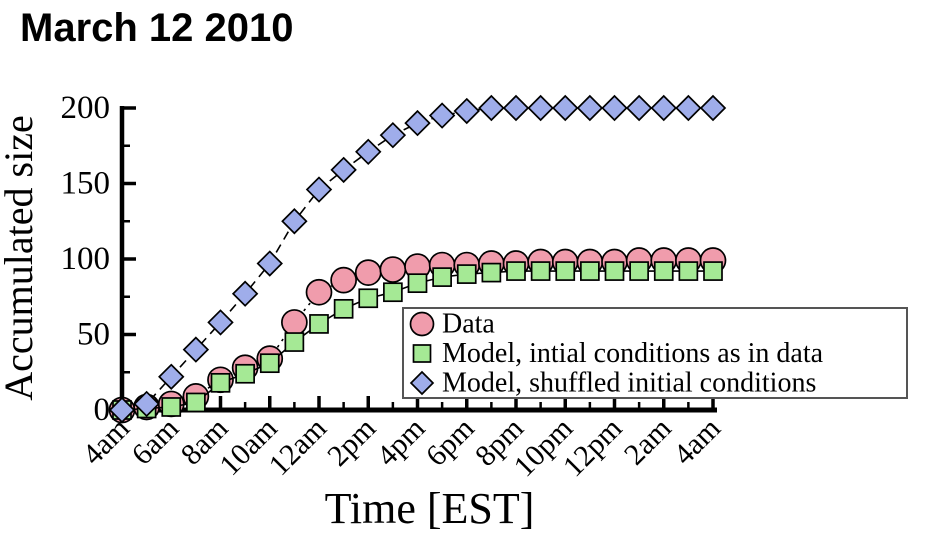 The width and height of the screenshot is (928, 549). What do you see at coordinates (468, 324) in the screenshot?
I see `legend-label: Data` at bounding box center [468, 324].